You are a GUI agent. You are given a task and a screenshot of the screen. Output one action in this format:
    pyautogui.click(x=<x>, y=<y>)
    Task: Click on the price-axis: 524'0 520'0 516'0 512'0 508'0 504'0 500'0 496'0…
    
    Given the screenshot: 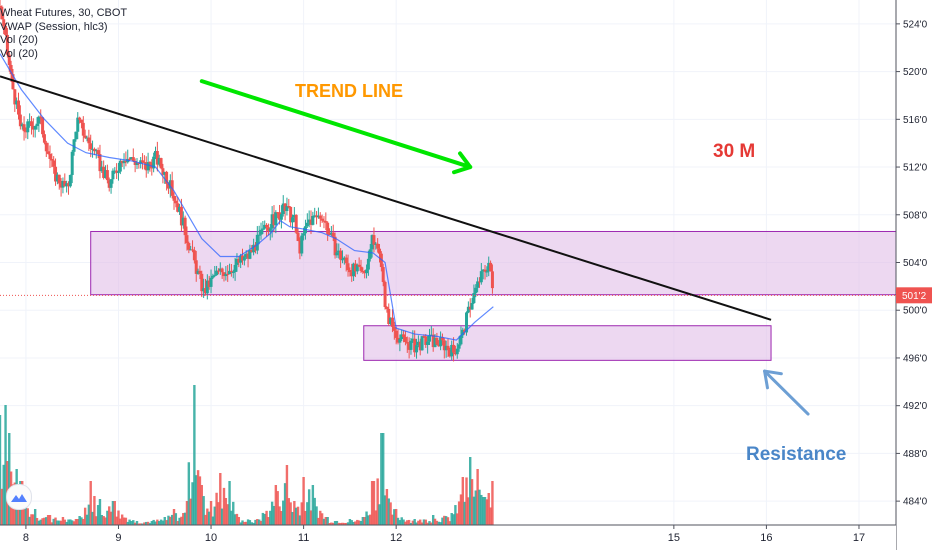 What is the action you would take?
    pyautogui.click(x=913, y=275)
    